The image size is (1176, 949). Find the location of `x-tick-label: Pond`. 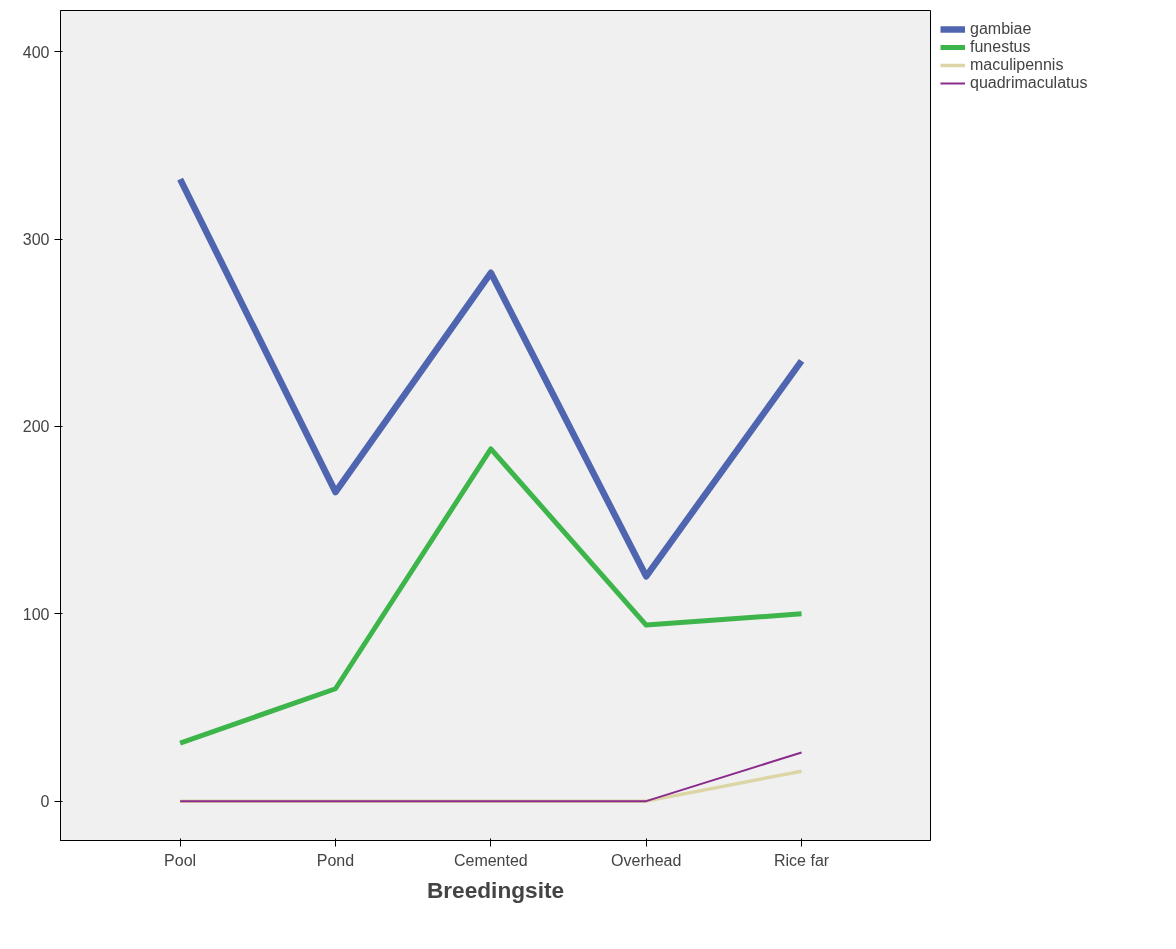

x-tick-label: Pond is located at coordinates (335, 860).